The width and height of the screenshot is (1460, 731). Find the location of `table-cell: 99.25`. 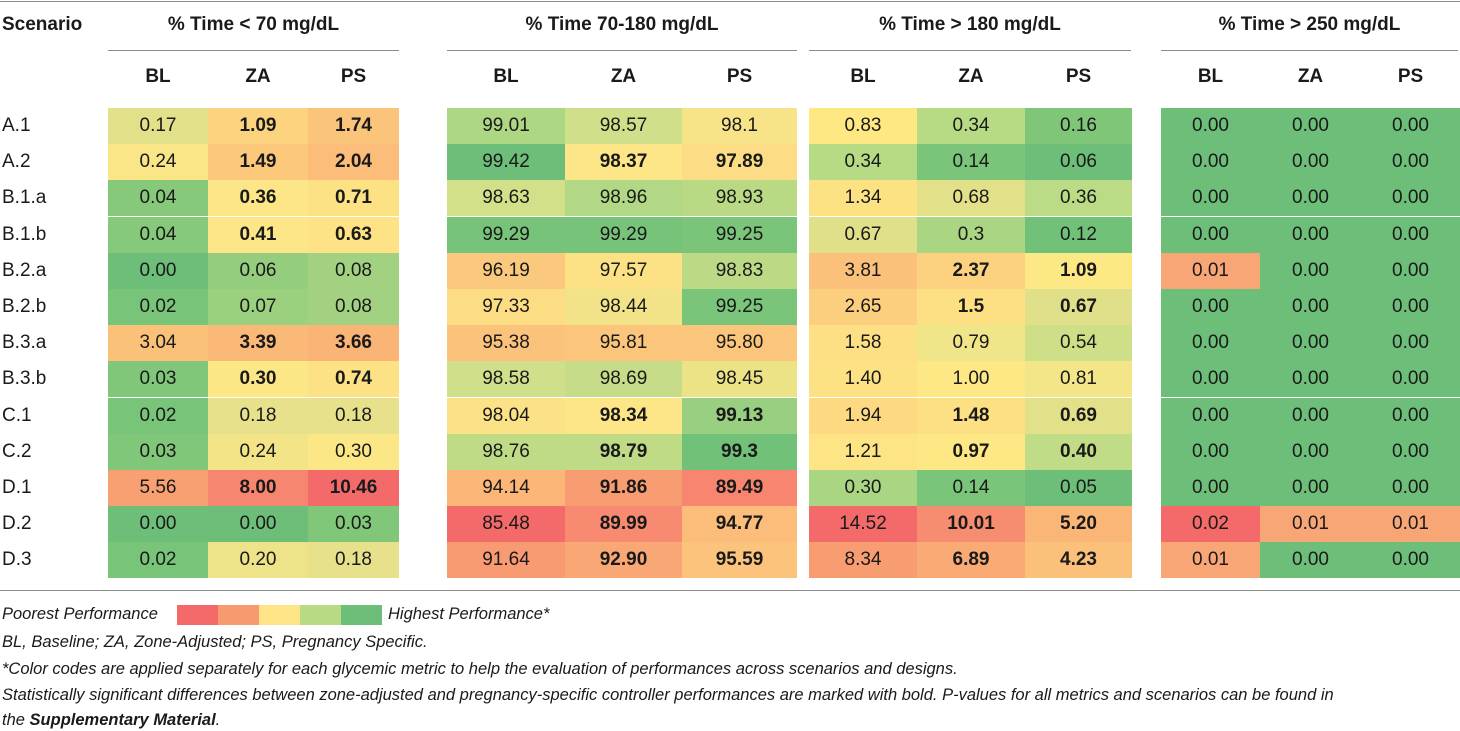

table-cell: 99.25 is located at coordinates (739, 307).